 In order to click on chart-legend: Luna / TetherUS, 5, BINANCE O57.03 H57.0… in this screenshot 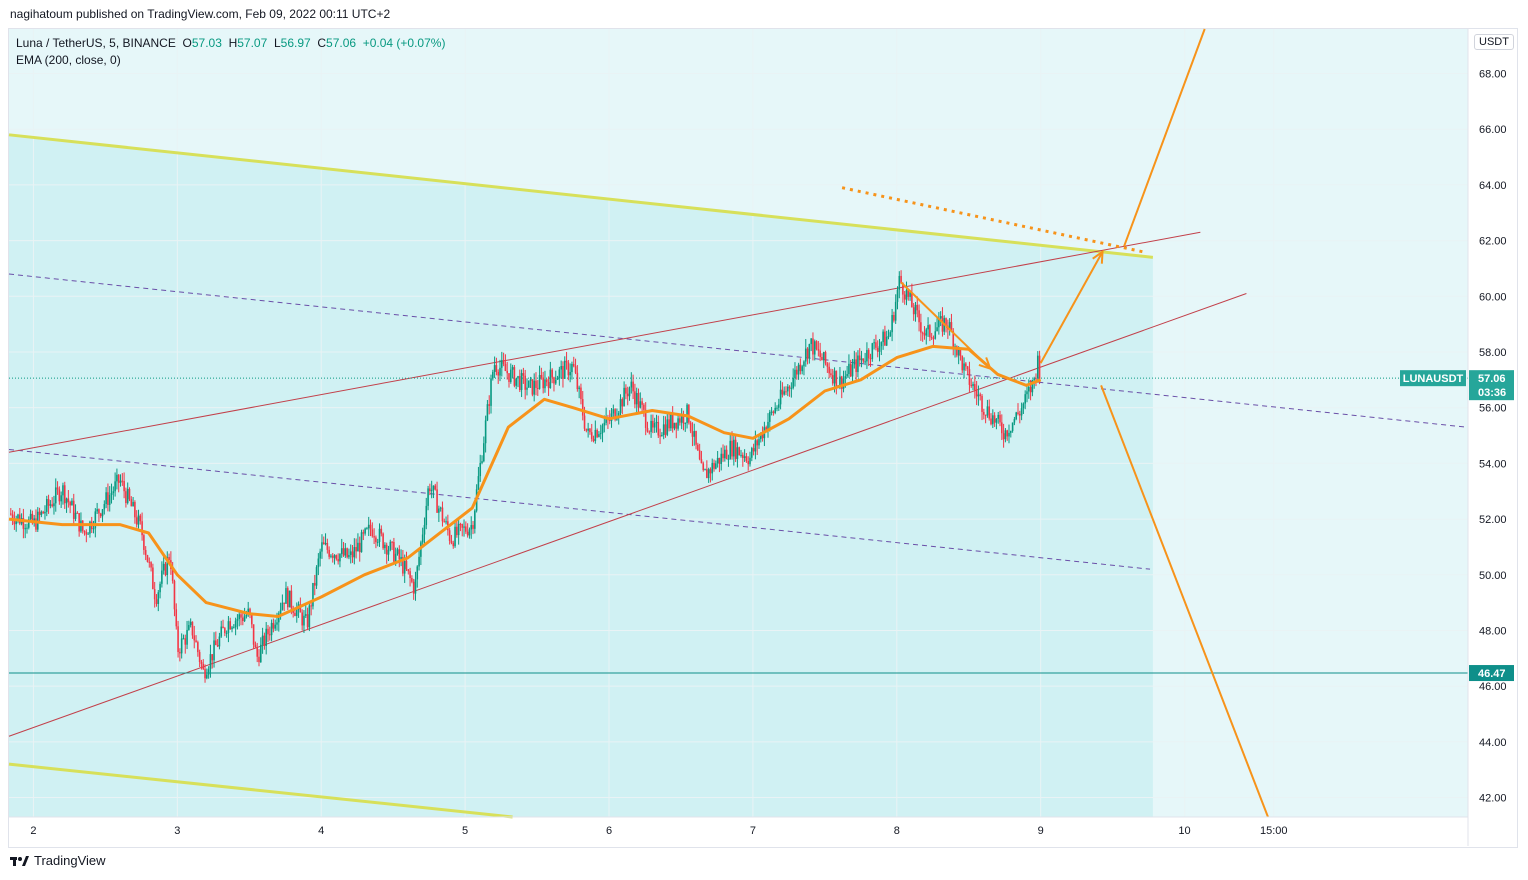, I will do `click(230, 52)`.